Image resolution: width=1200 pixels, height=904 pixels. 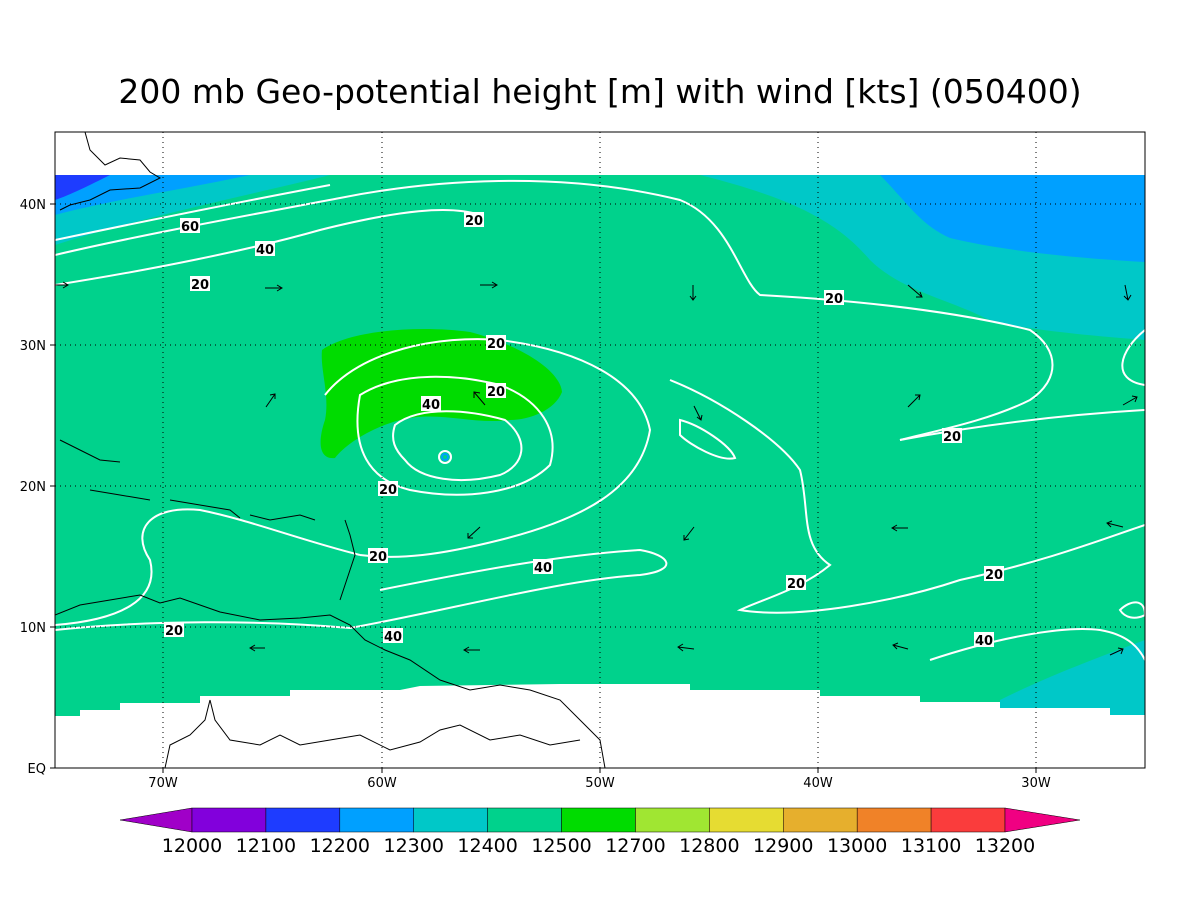 What do you see at coordinates (382, 783) in the screenshot?
I see `x-tick-label: 60W` at bounding box center [382, 783].